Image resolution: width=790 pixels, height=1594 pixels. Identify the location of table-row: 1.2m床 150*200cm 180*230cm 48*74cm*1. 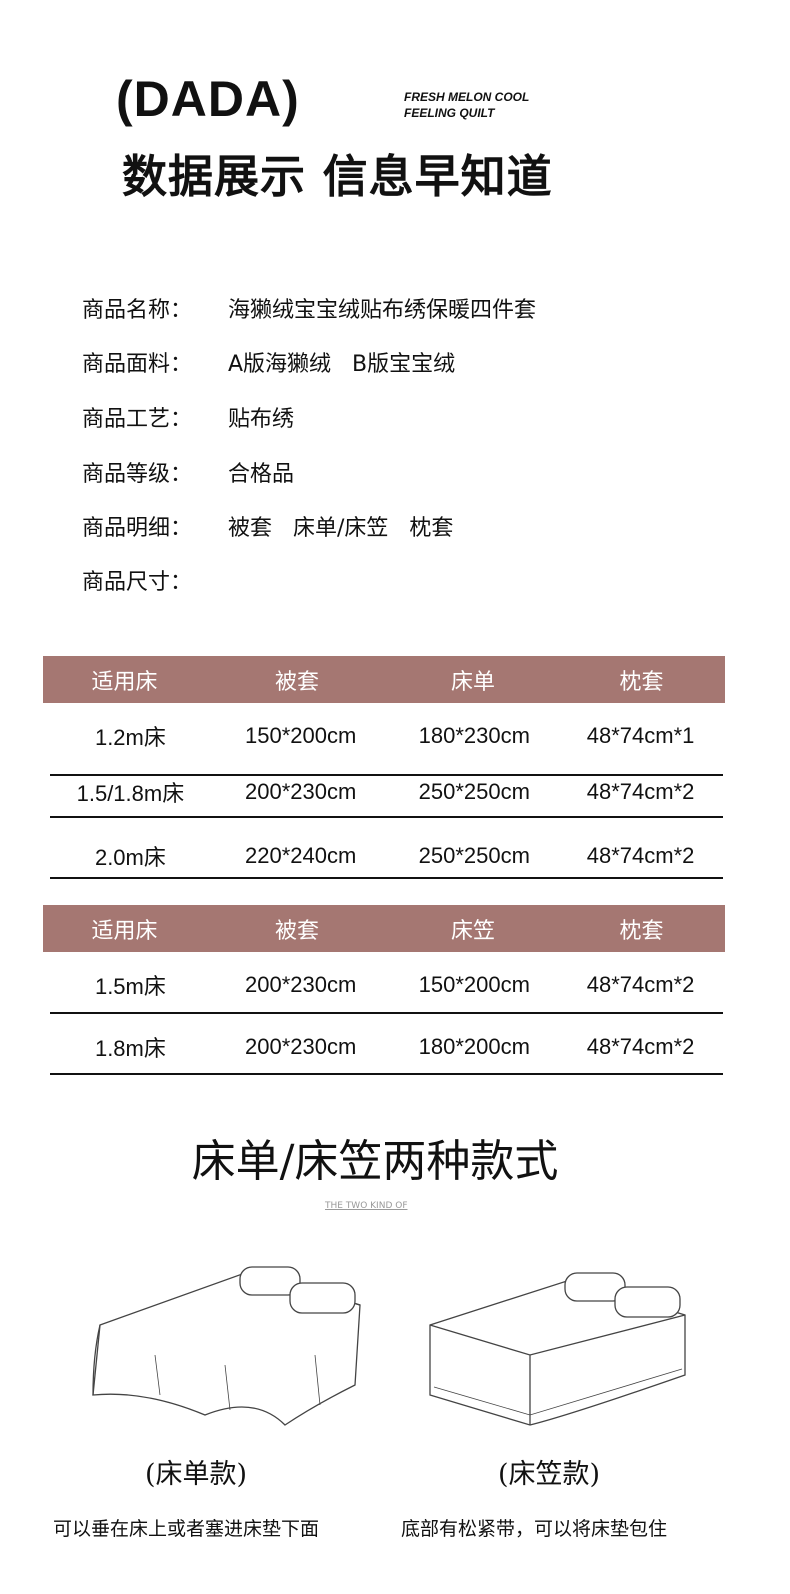
(386, 736).